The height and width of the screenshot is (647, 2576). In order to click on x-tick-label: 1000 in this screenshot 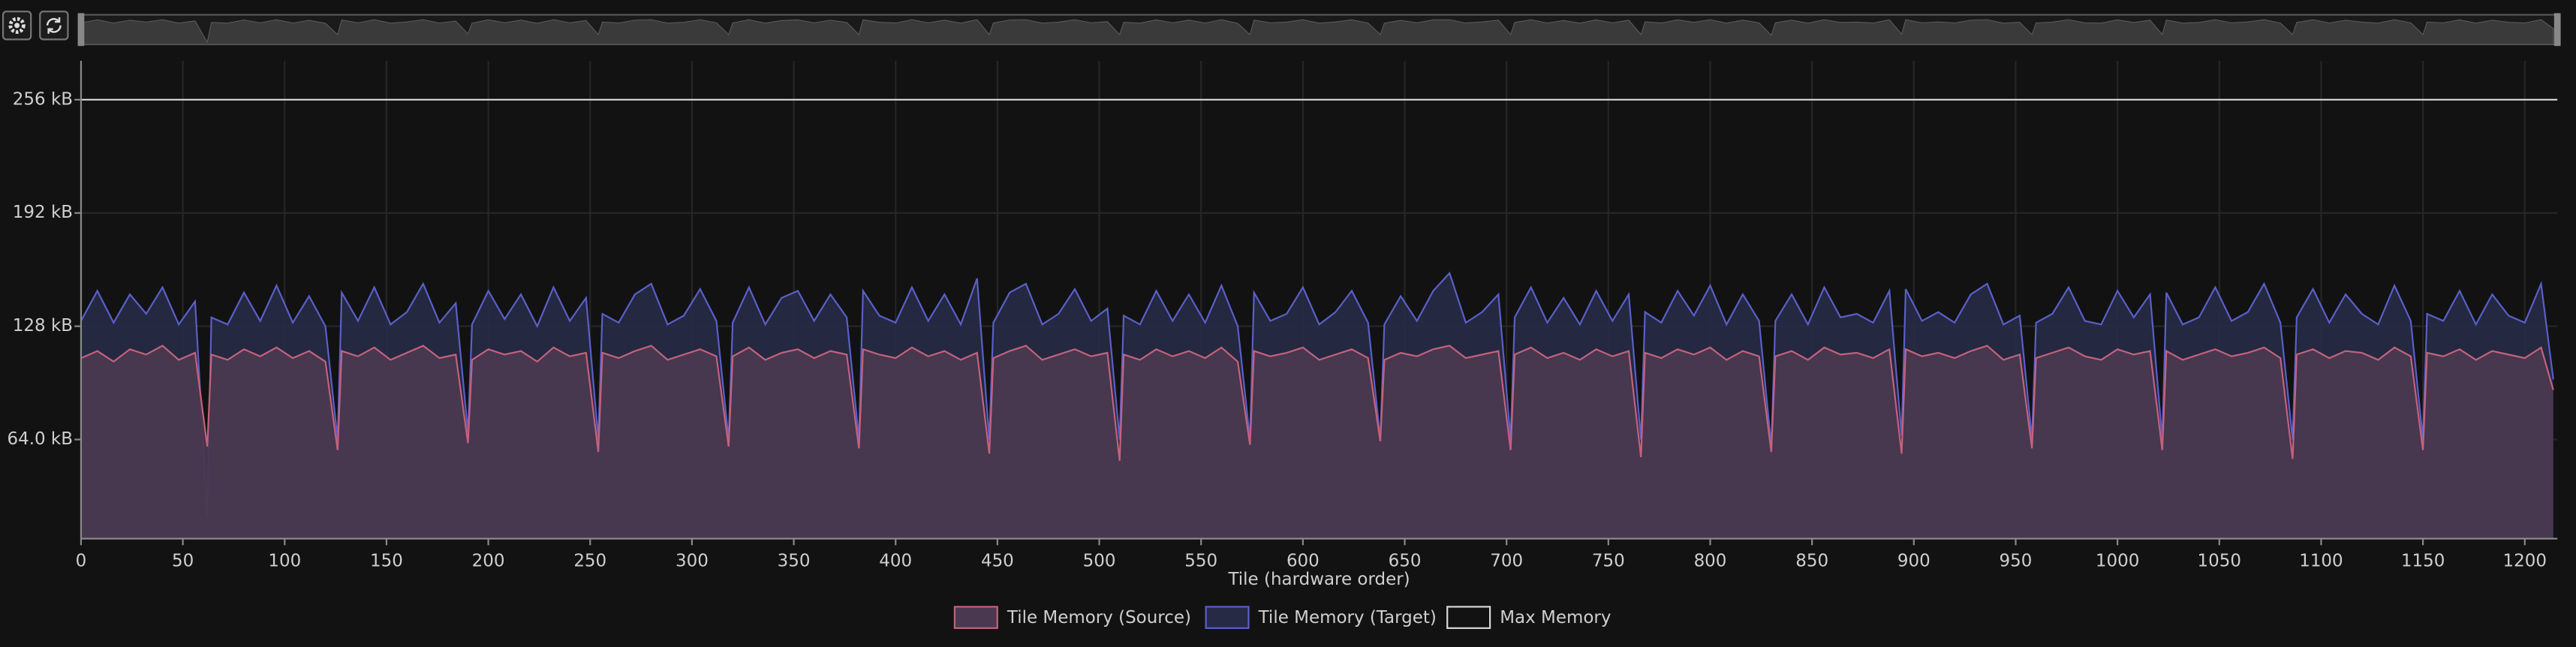, I will do `click(2117, 561)`.